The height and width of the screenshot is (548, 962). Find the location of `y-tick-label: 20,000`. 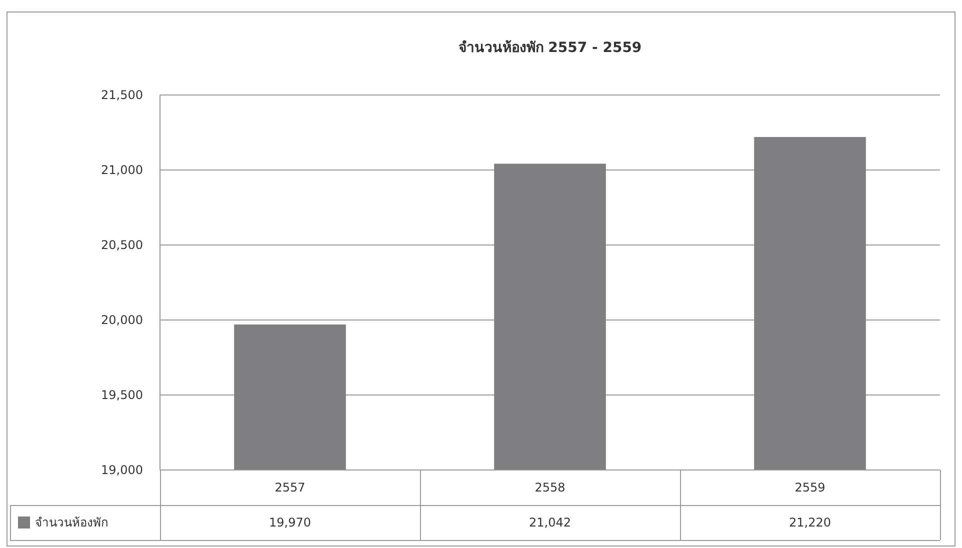

y-tick-label: 20,000 is located at coordinates (122, 320).